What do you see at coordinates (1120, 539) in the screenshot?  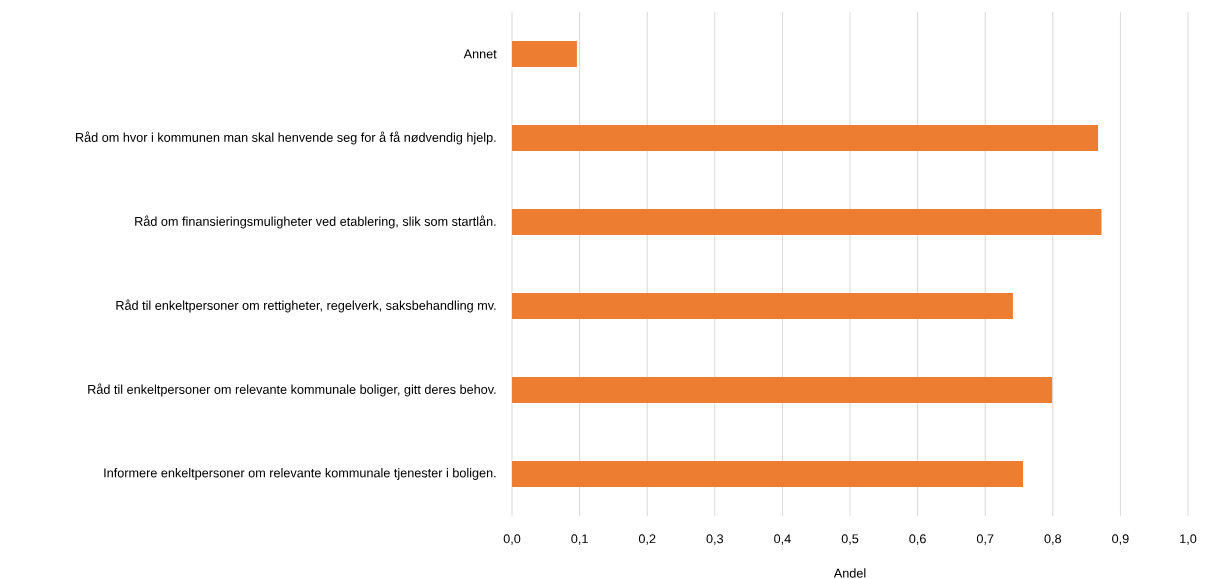 I see `x-tick-label: 0,9` at bounding box center [1120, 539].